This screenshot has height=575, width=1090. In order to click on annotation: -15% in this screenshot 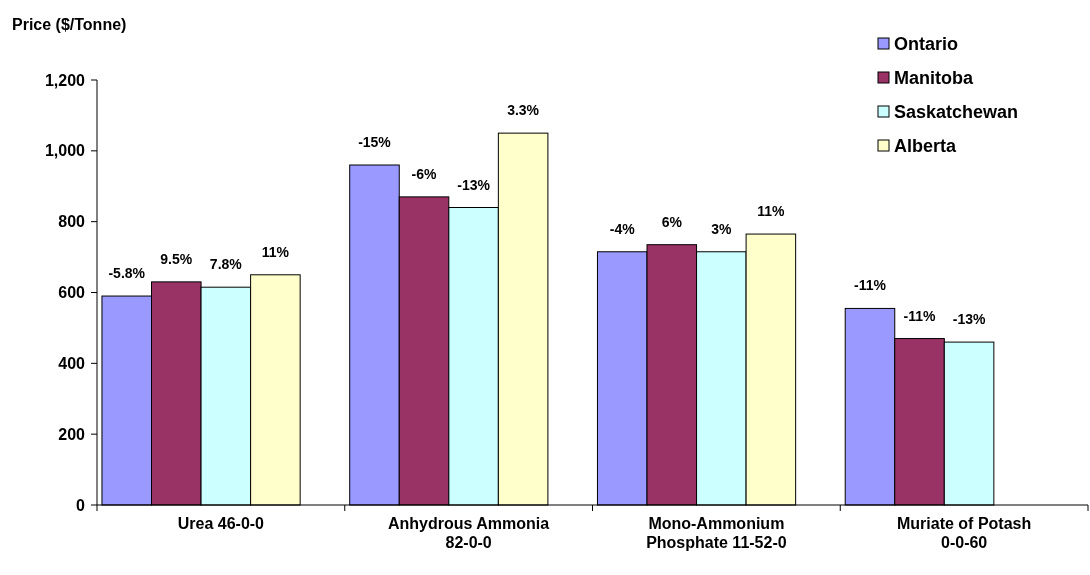, I will do `click(375, 142)`.